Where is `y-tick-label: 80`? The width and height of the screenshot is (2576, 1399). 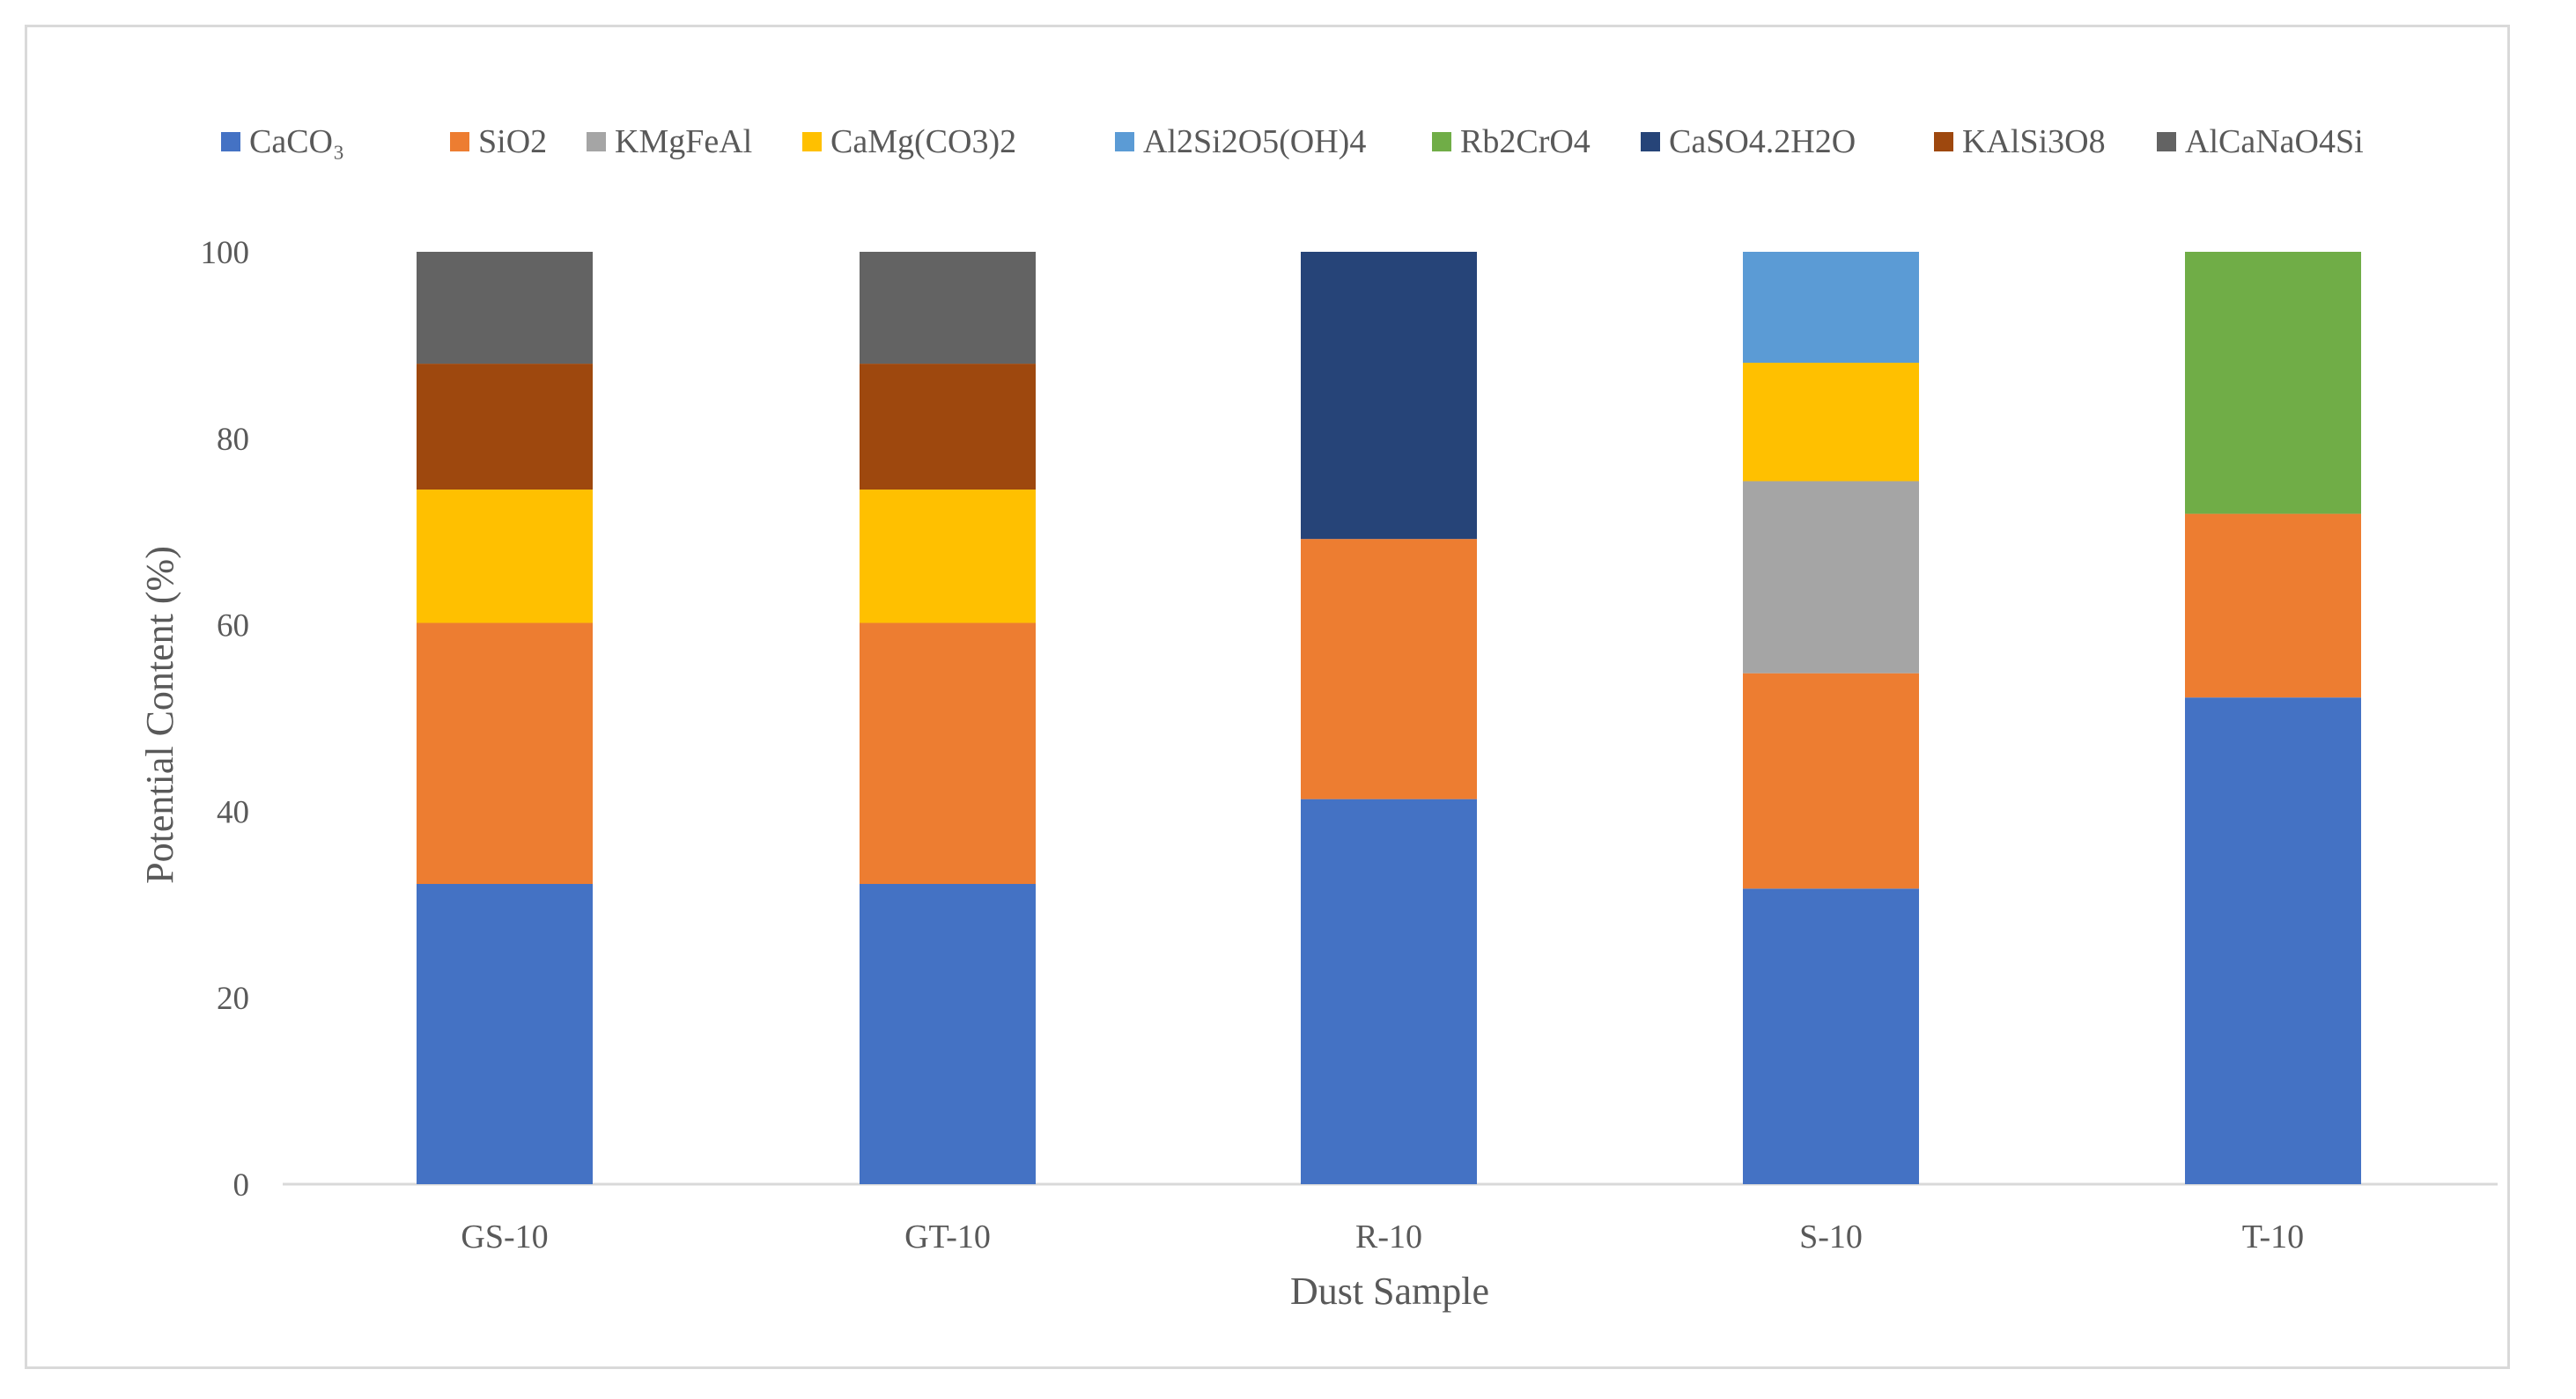 y-tick-label: 80 is located at coordinates (233, 440).